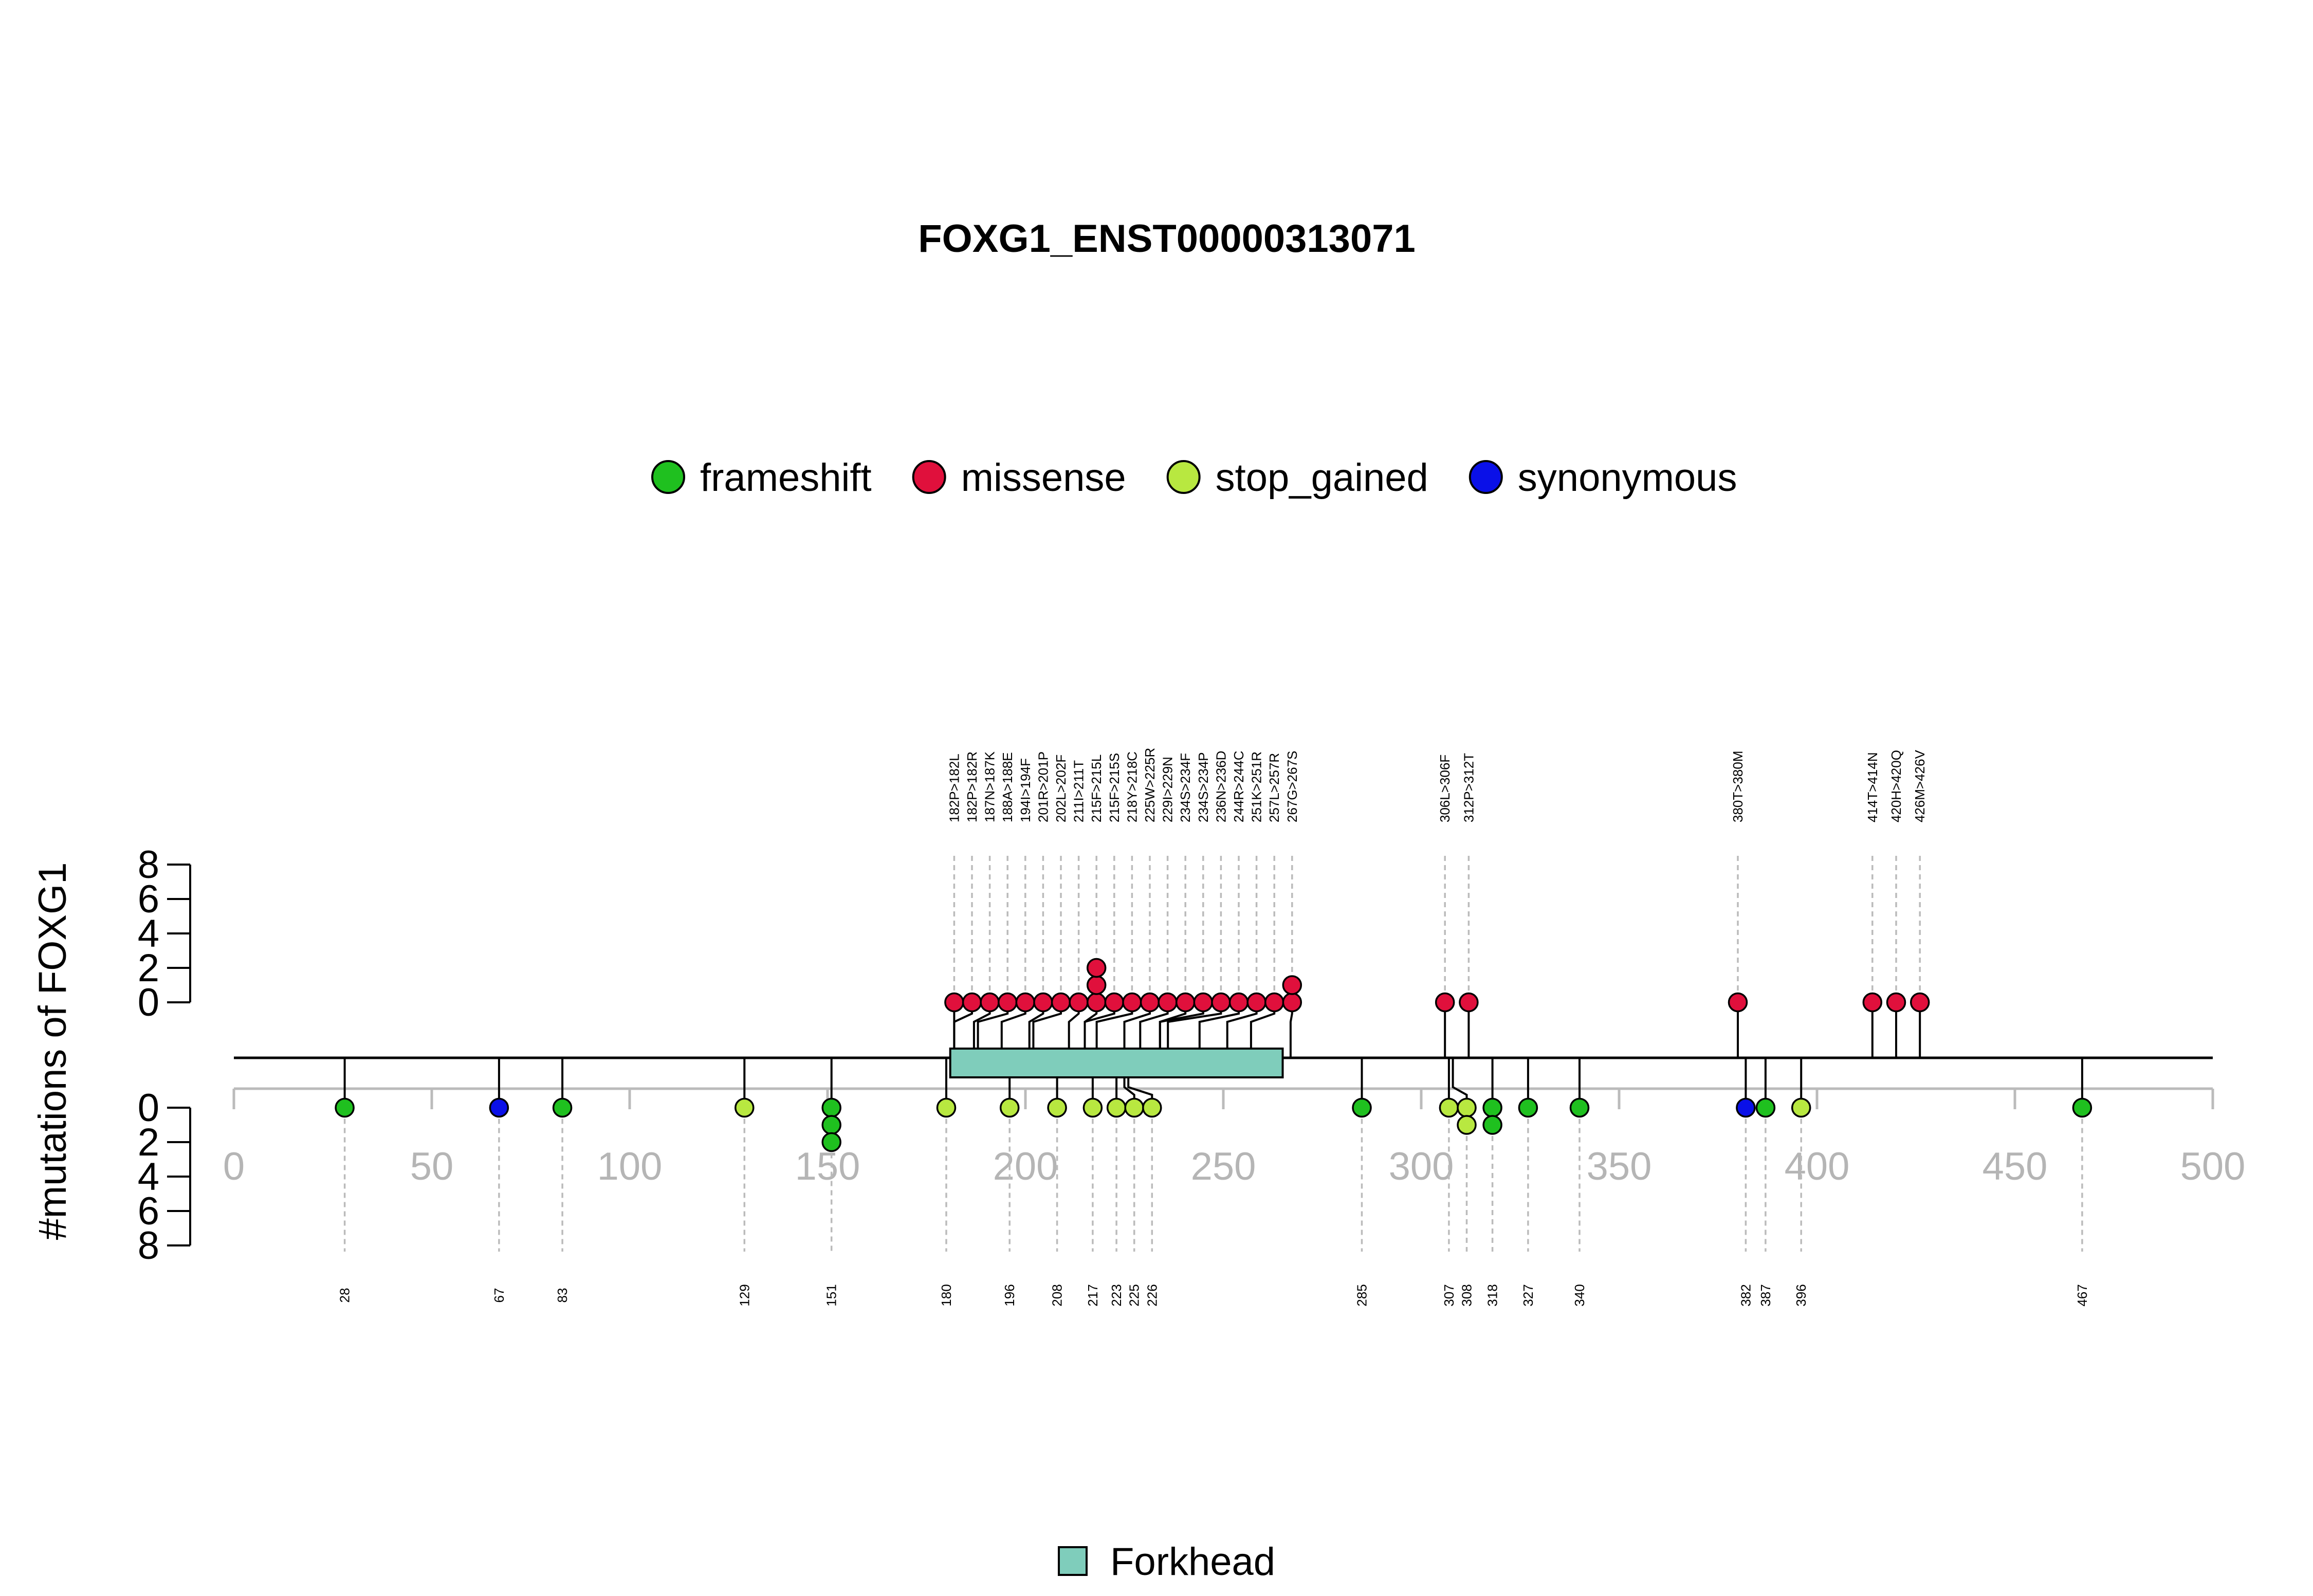 Image resolution: width=2313 pixels, height=1596 pixels. Describe the element at coordinates (1057, 1295) in the screenshot. I see `label-208: 208` at that location.